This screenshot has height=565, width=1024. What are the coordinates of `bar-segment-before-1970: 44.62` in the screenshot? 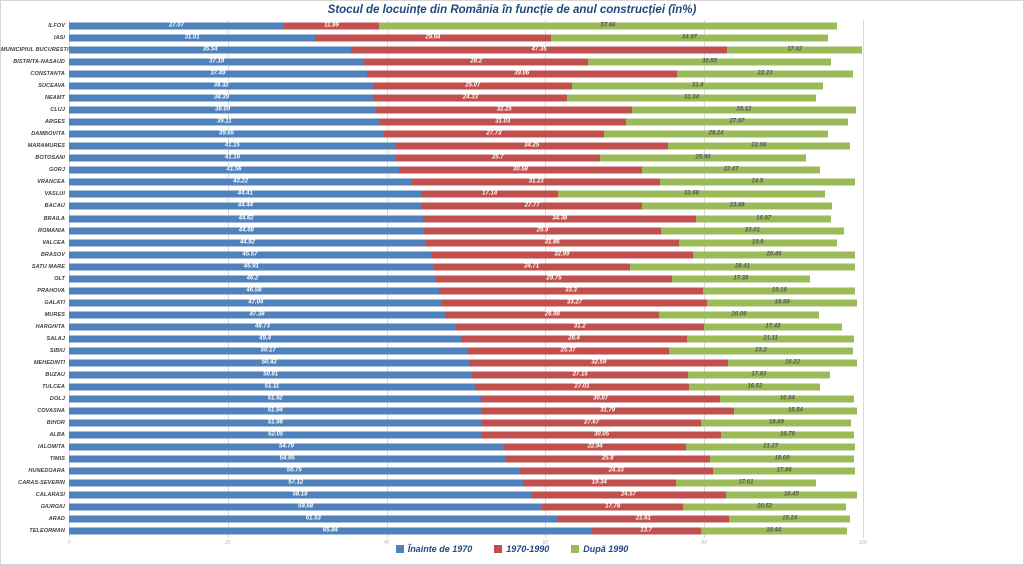 It's located at (246, 219).